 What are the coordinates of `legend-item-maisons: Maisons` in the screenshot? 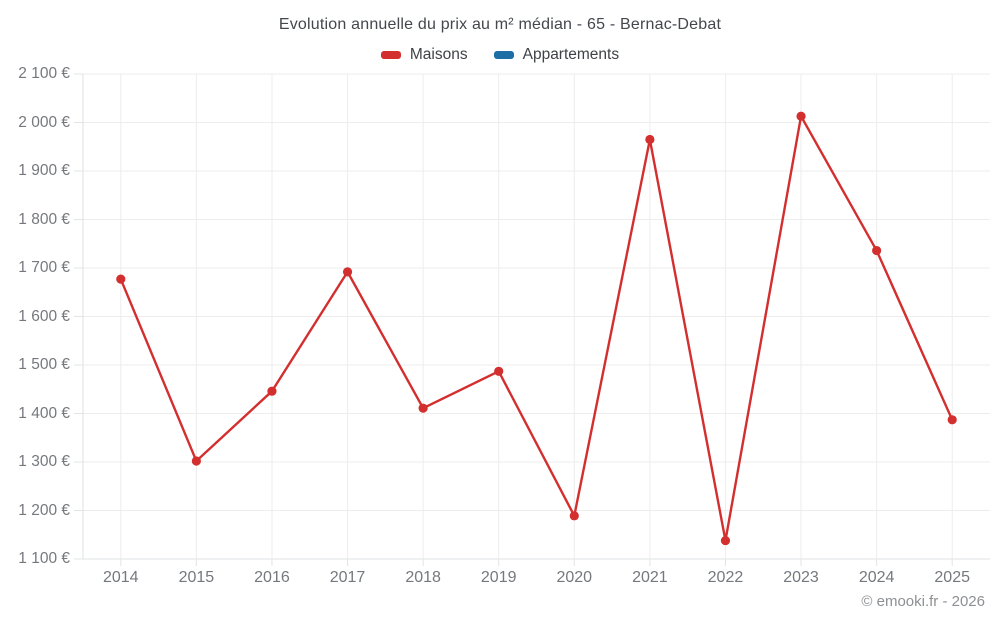 It's located at (424, 55).